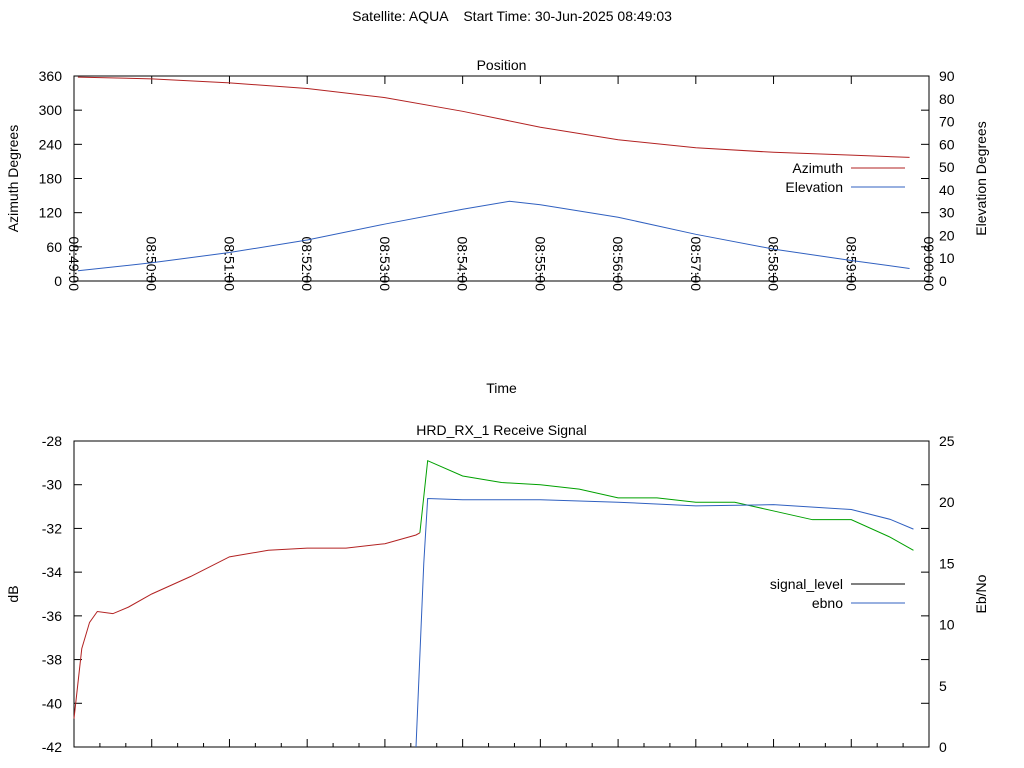  I want to click on x-axis-label: Time, so click(501, 388).